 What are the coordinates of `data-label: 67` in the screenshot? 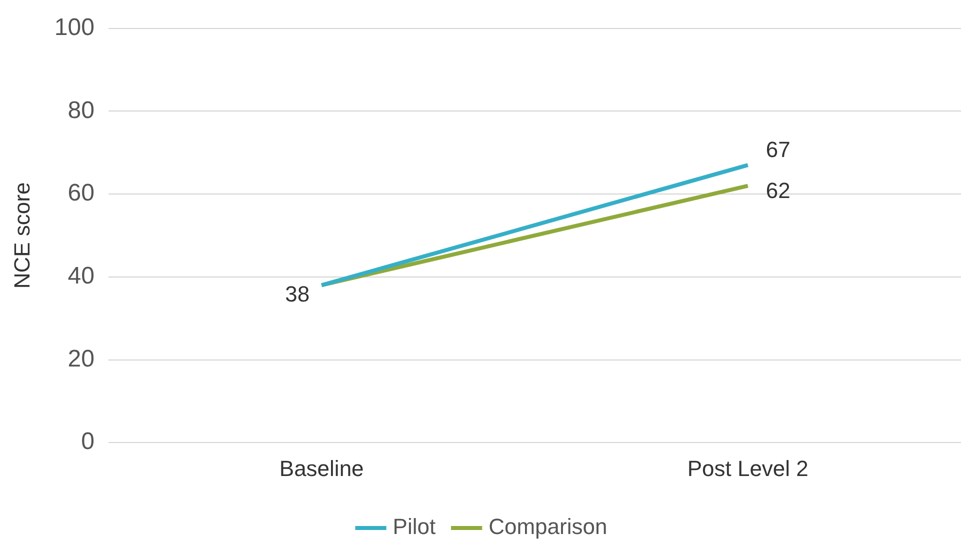 It's located at (778, 149).